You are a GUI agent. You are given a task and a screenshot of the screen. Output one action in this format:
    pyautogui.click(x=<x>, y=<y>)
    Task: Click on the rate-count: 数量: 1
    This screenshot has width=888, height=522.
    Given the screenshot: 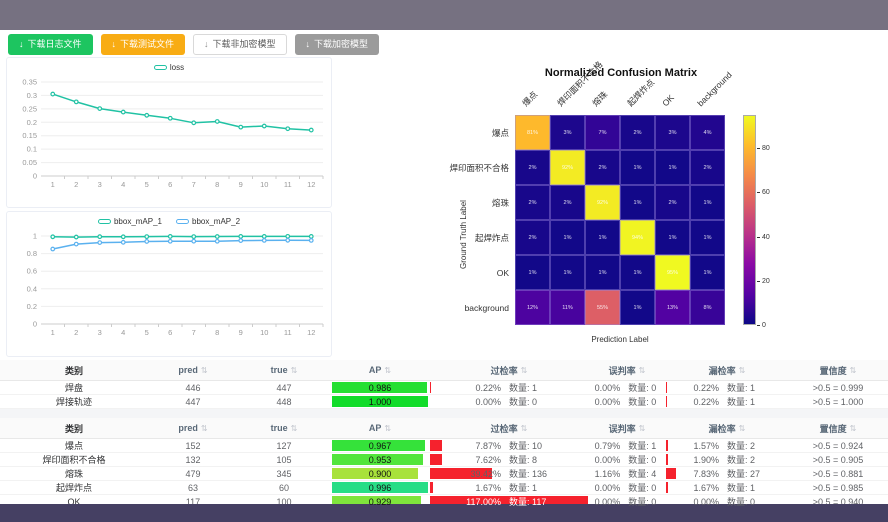 What is the action you would take?
    pyautogui.click(x=523, y=488)
    